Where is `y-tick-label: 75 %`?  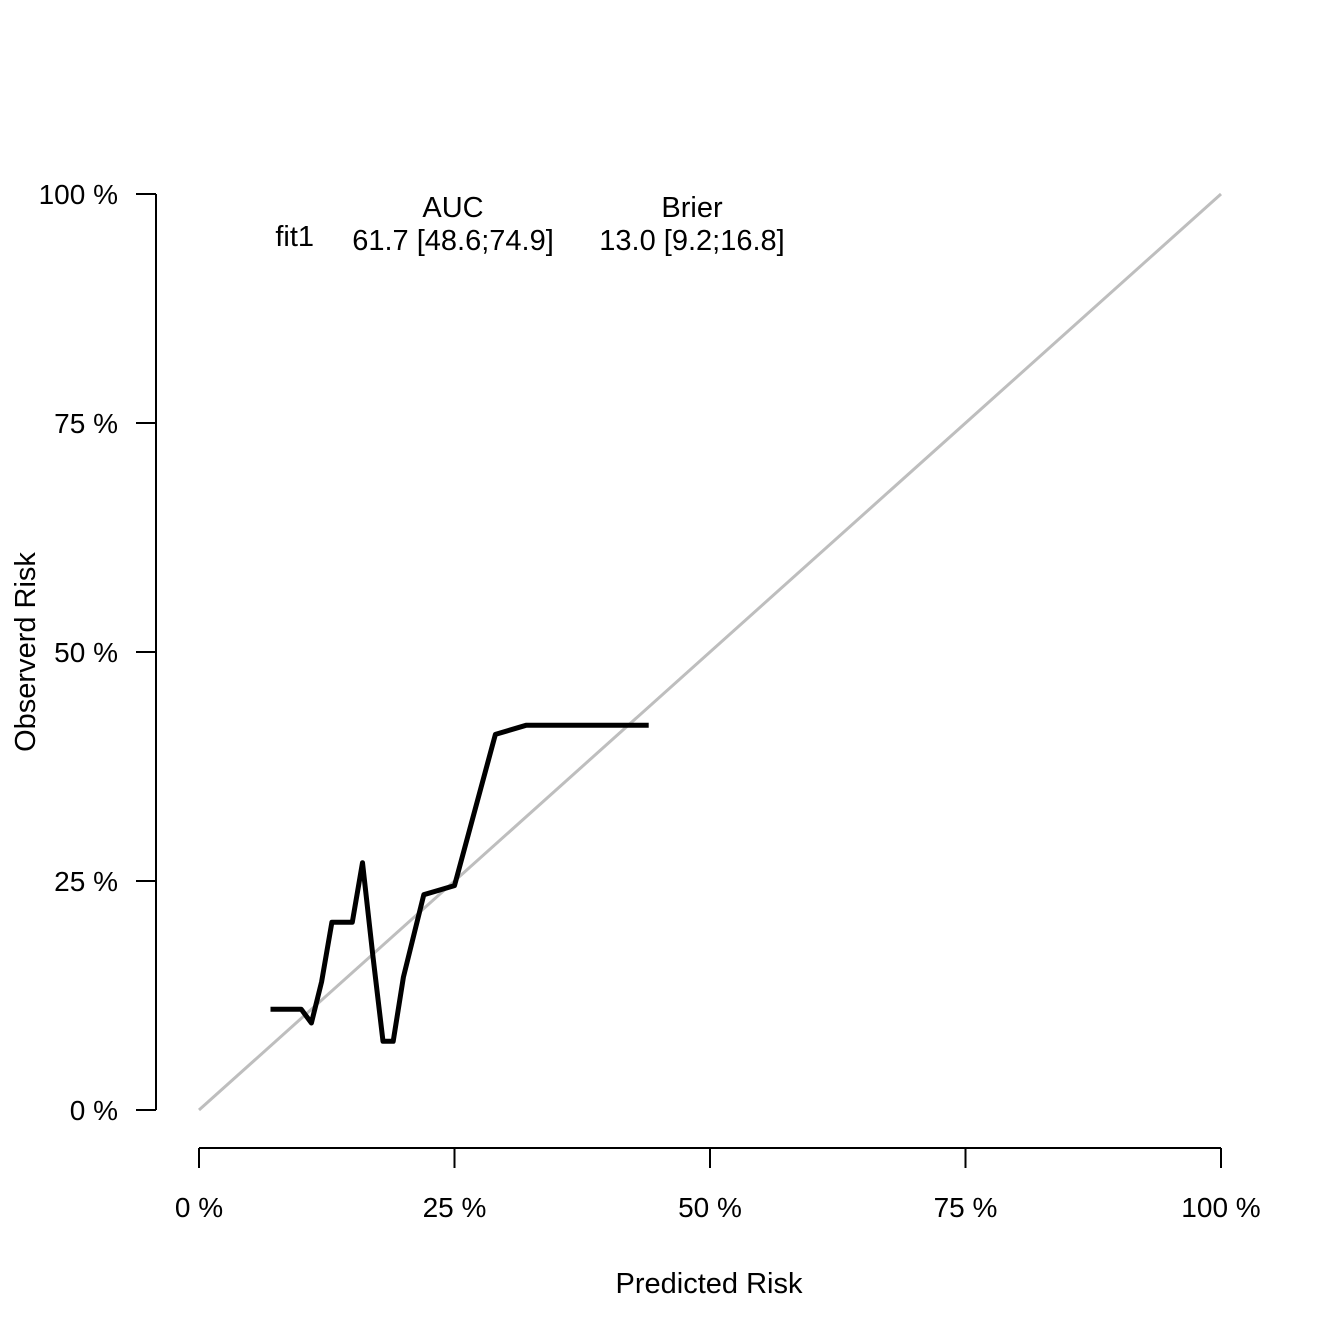
y-tick-label: 75 % is located at coordinates (86, 423).